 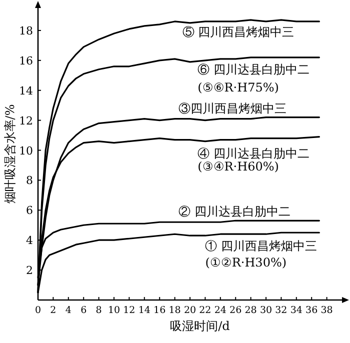 What do you see at coordinates (296, 310) in the screenshot?
I see `x-tick-label: 34` at bounding box center [296, 310].